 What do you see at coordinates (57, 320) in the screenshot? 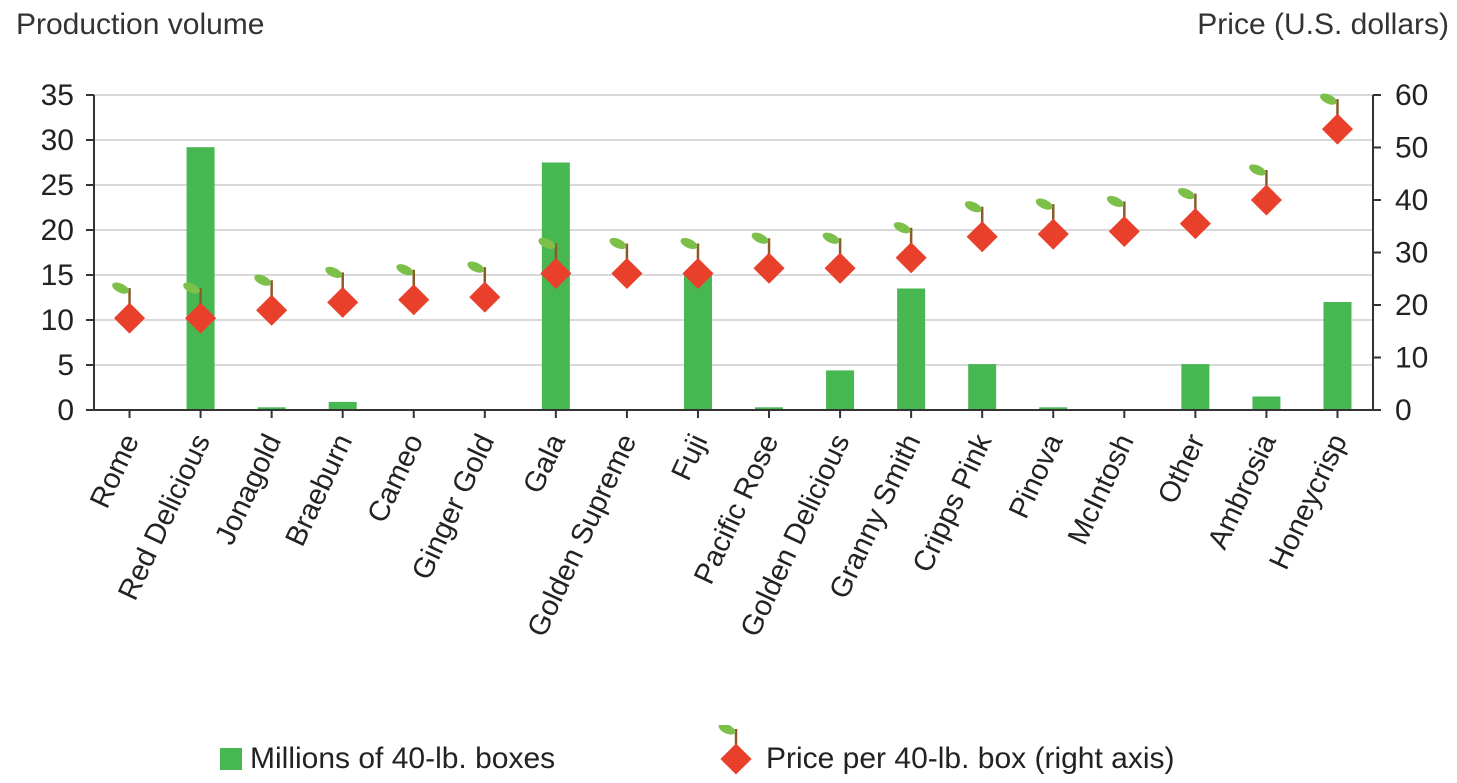
I see `left-tick-label: 10` at bounding box center [57, 320].